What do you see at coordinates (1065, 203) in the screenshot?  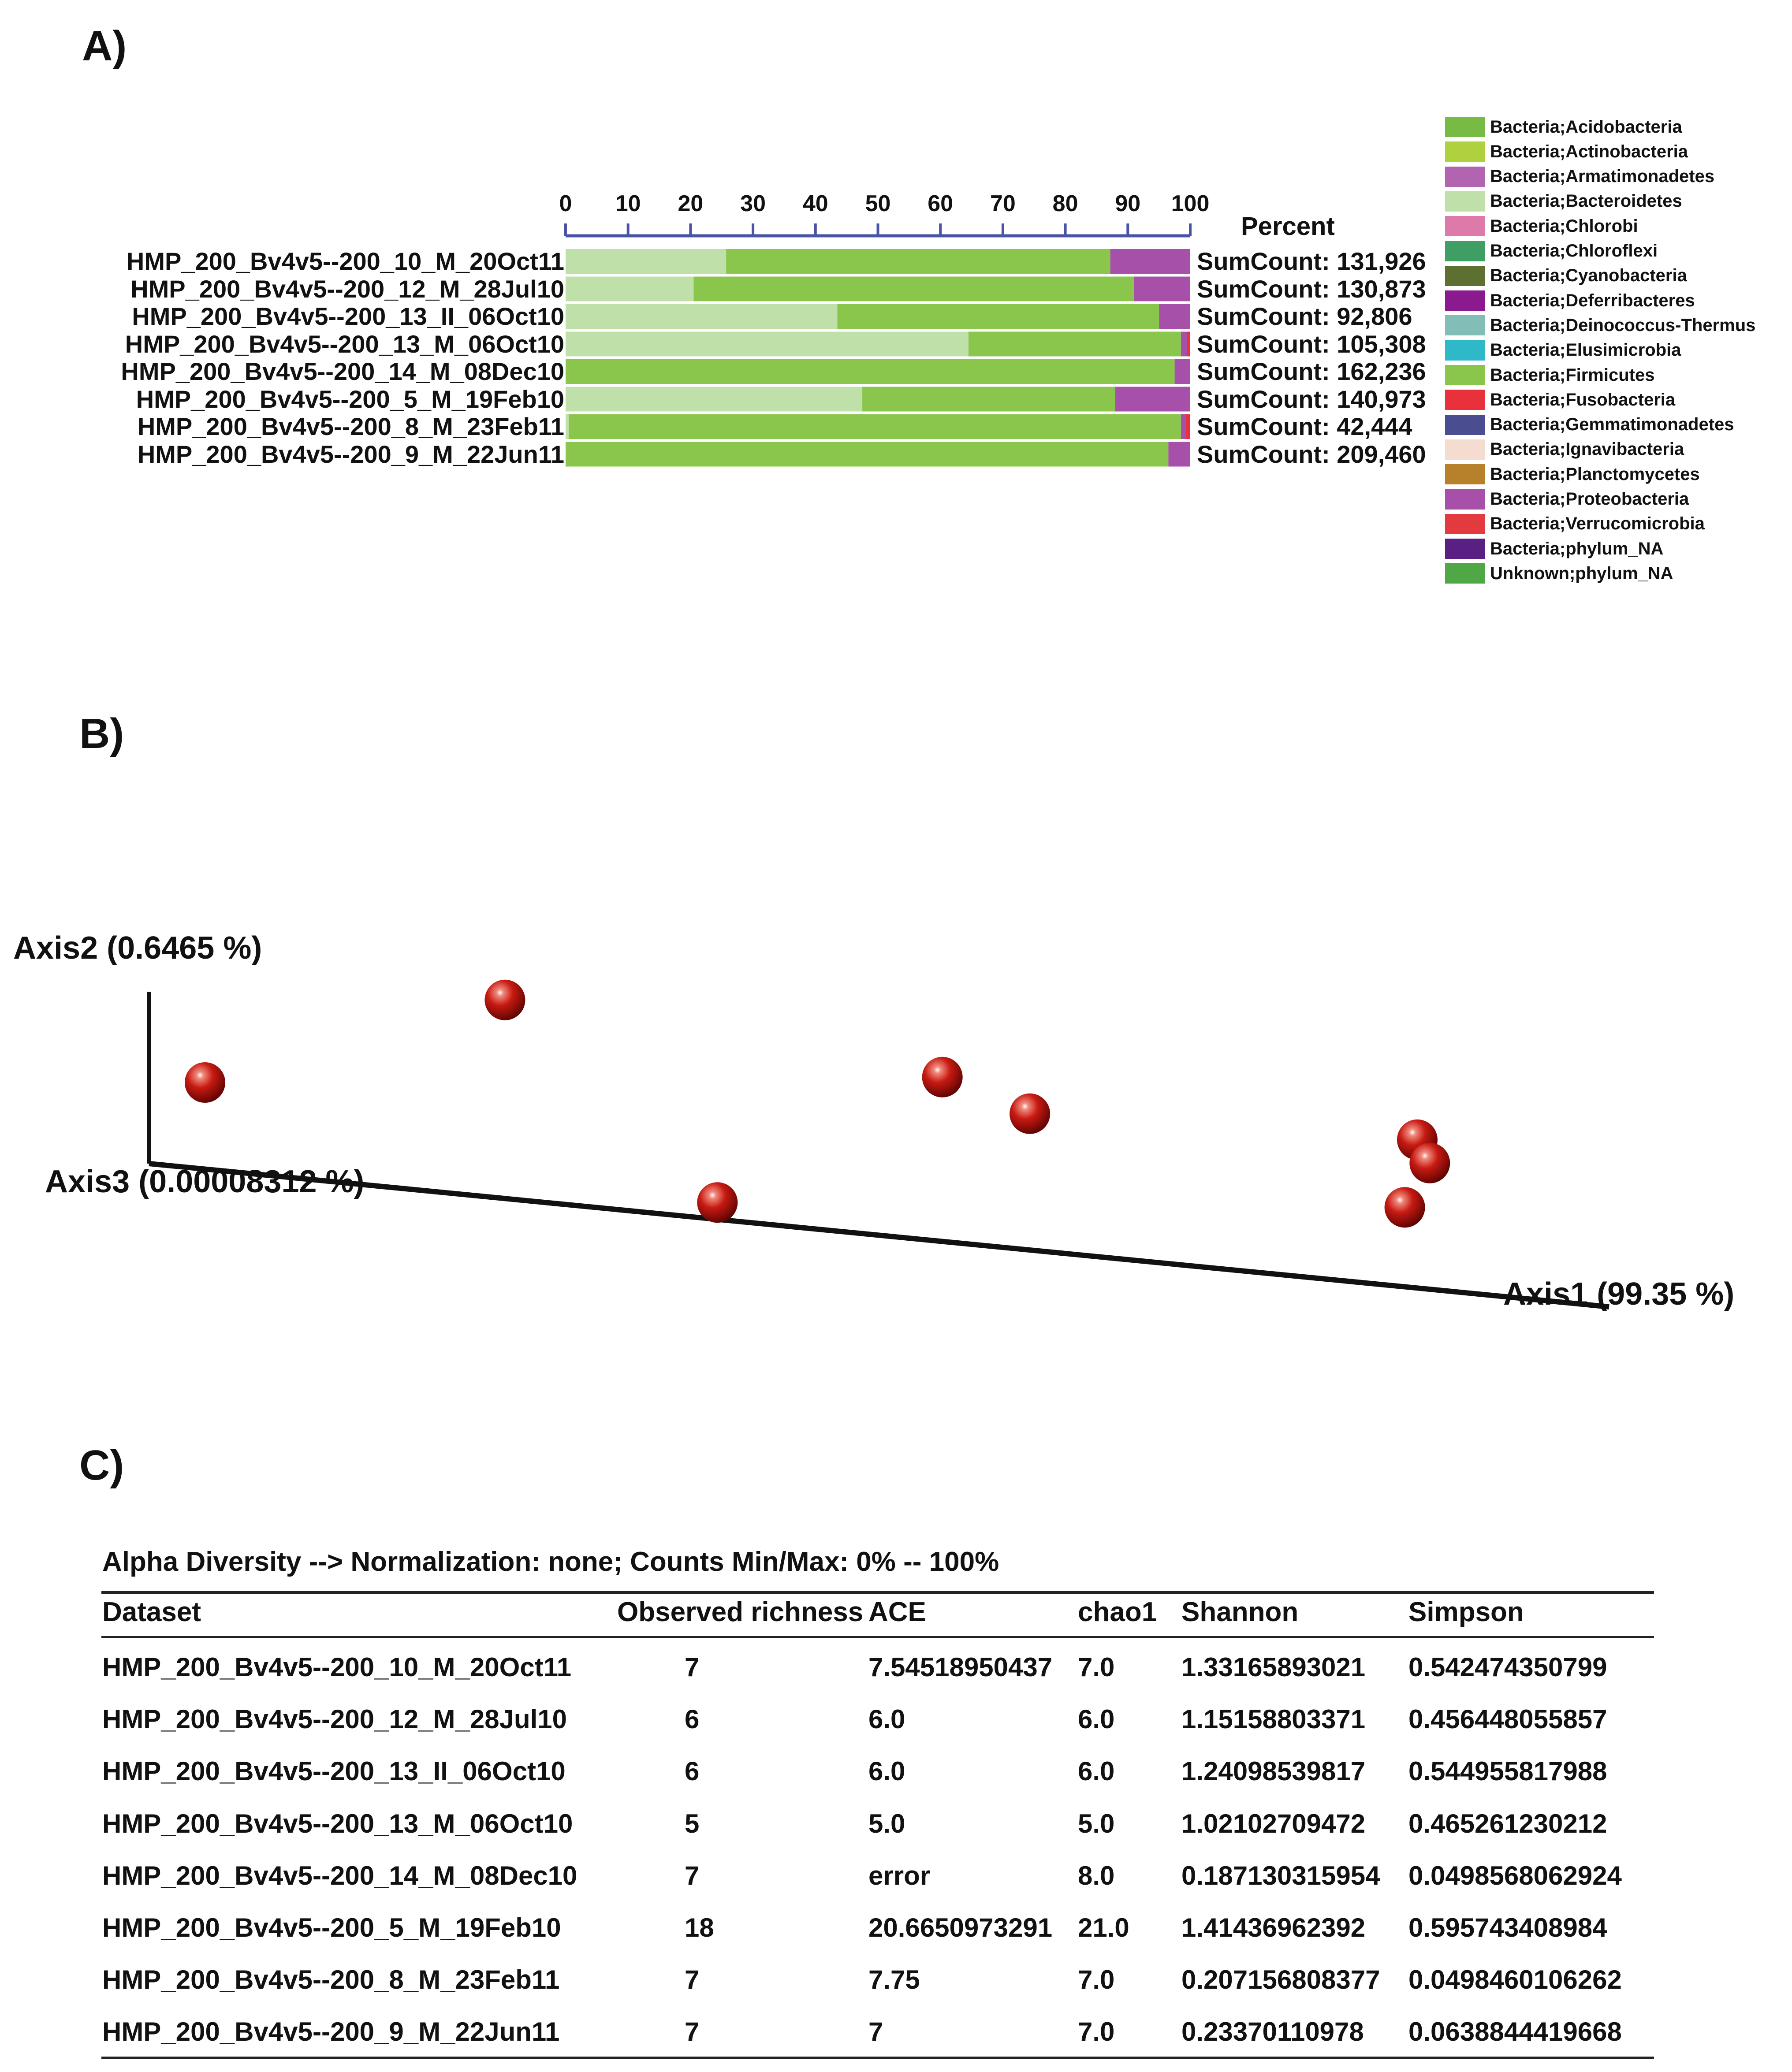 I see `x-tick-label: 80` at bounding box center [1065, 203].